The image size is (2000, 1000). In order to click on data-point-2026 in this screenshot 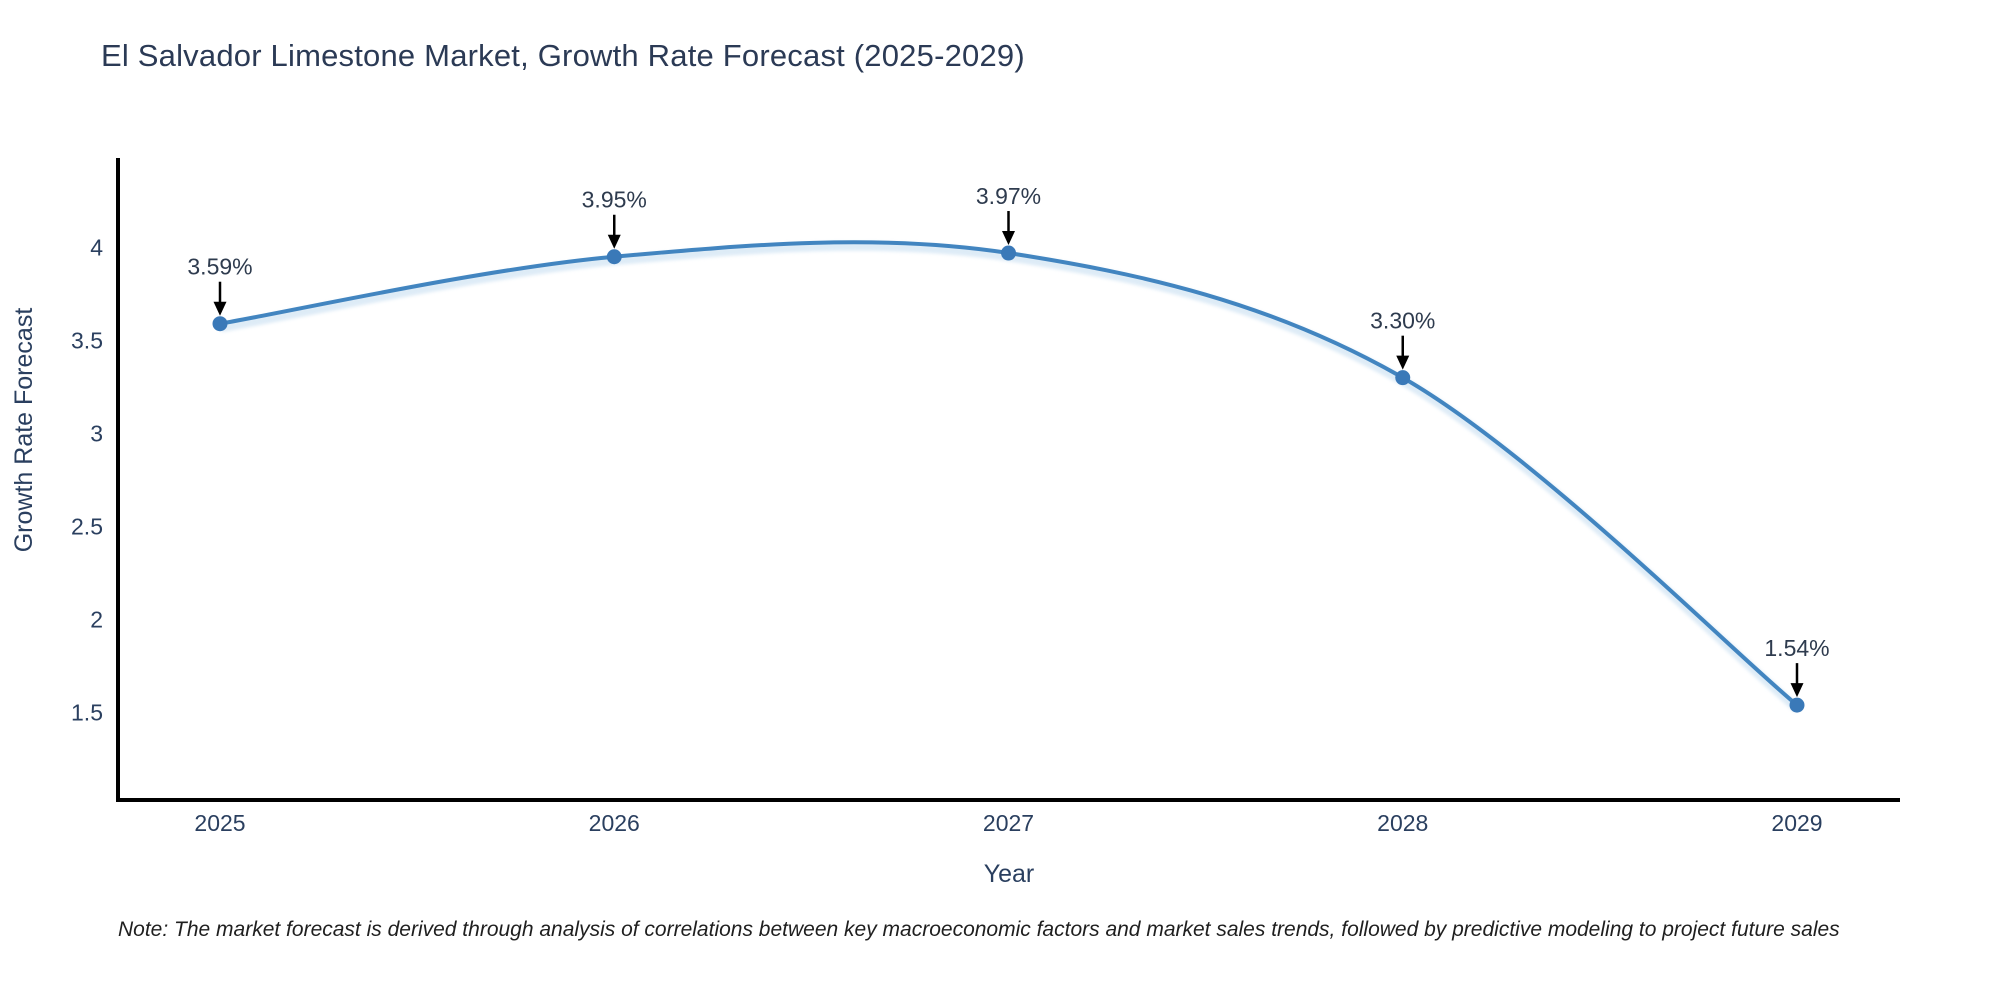, I will do `click(614, 257)`.